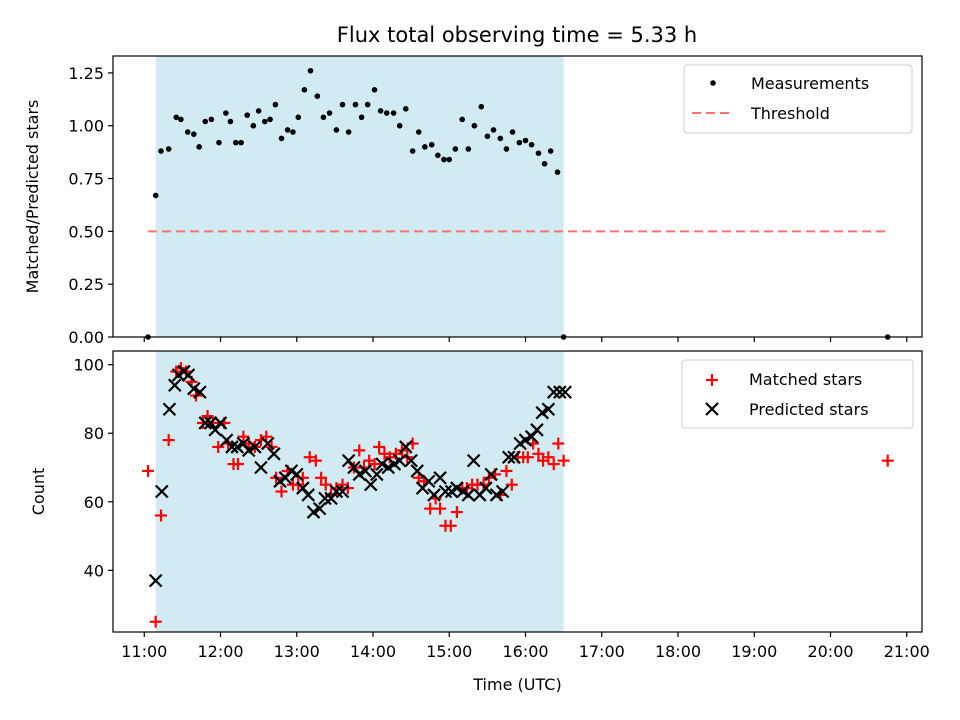 The height and width of the screenshot is (720, 960). I want to click on bottom-legend: Matched stars Predicted stars, so click(797, 394).